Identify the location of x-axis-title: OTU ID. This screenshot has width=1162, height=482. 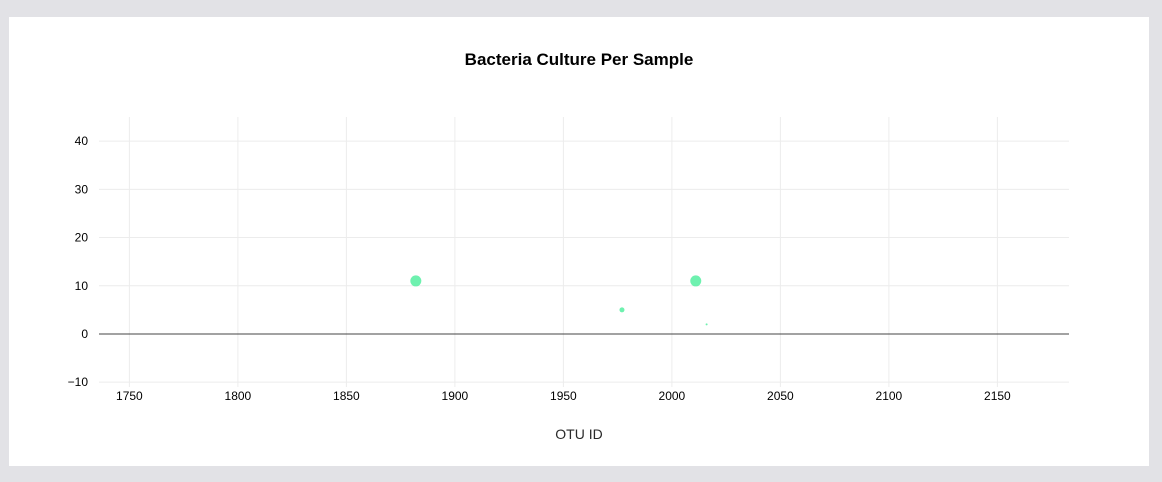
(578, 434).